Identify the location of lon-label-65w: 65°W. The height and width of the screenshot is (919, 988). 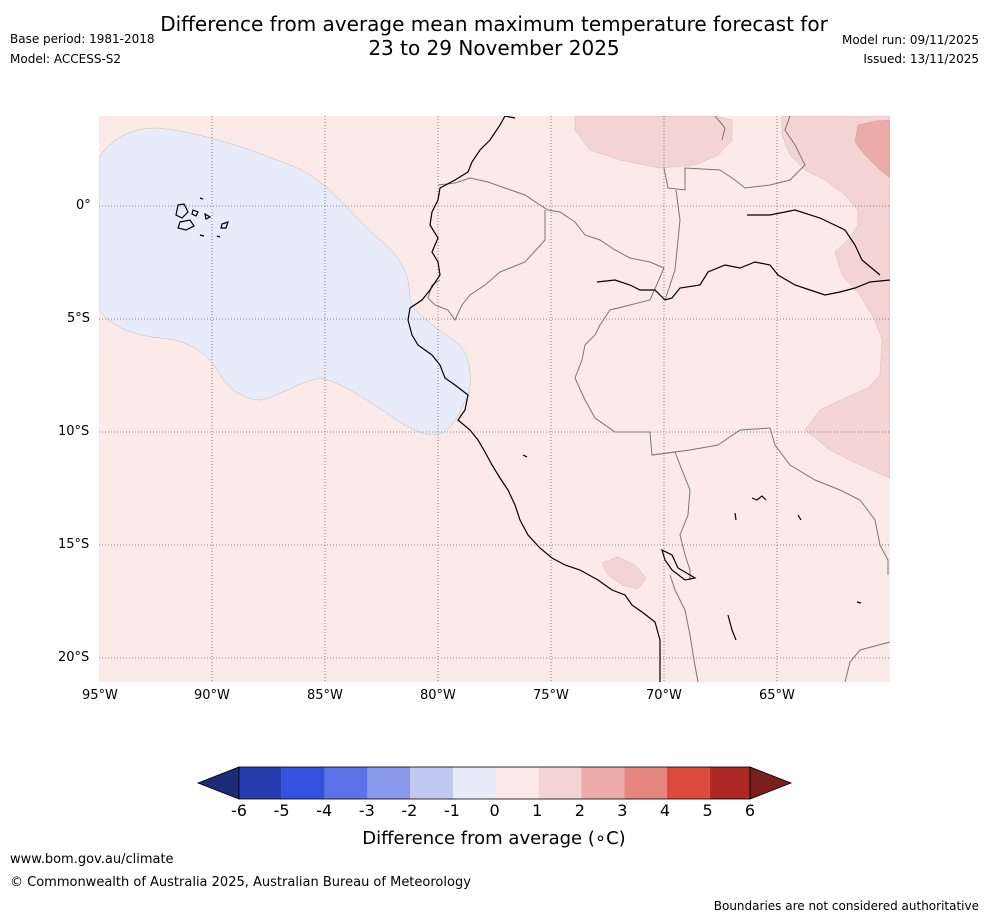
(777, 695).